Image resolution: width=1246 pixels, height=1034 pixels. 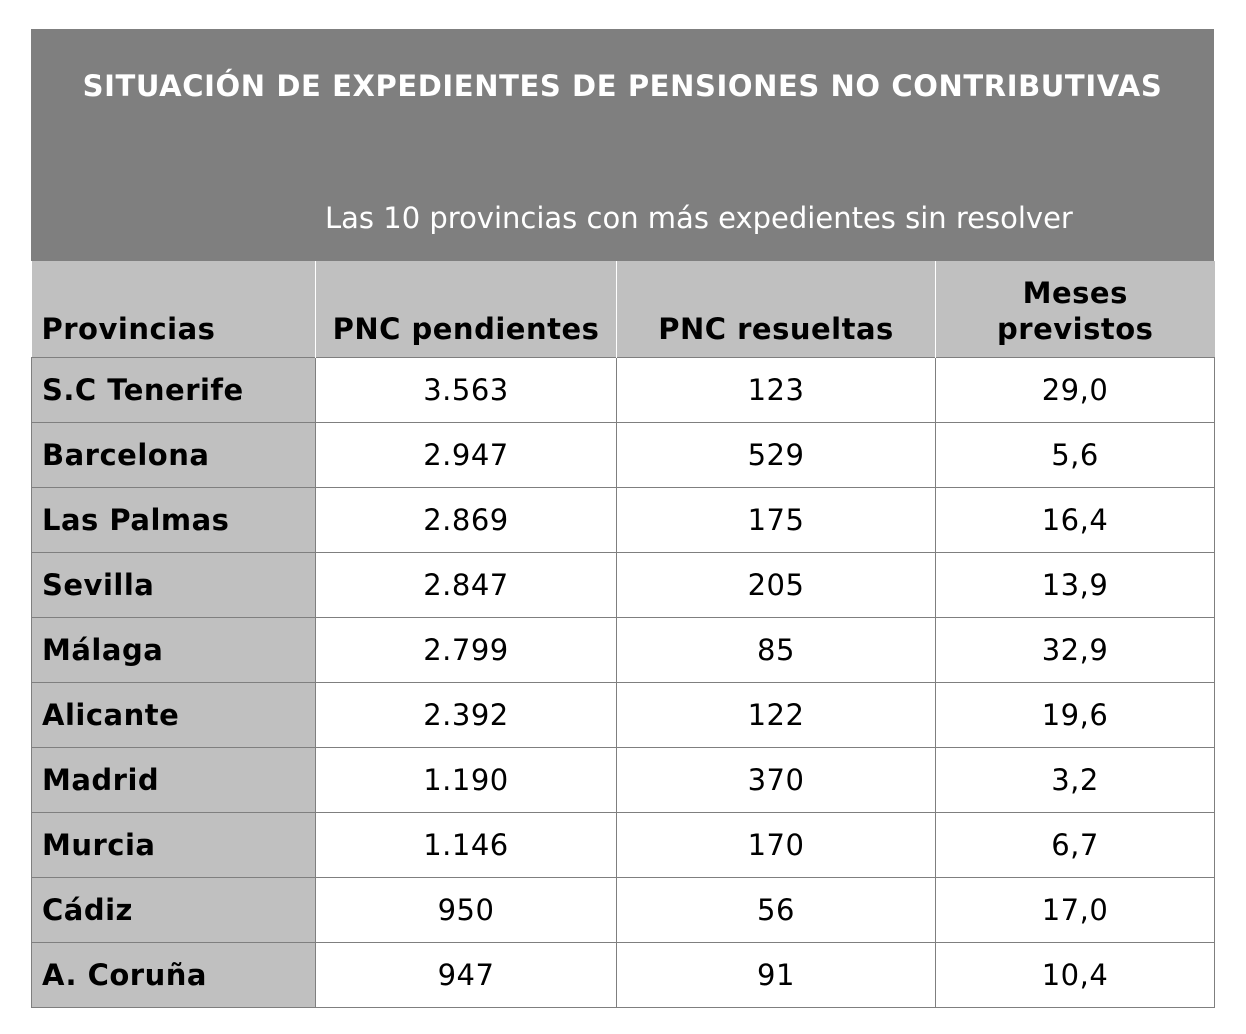 What do you see at coordinates (1075, 454) in the screenshot?
I see `meses-previstos-cell: 5,6` at bounding box center [1075, 454].